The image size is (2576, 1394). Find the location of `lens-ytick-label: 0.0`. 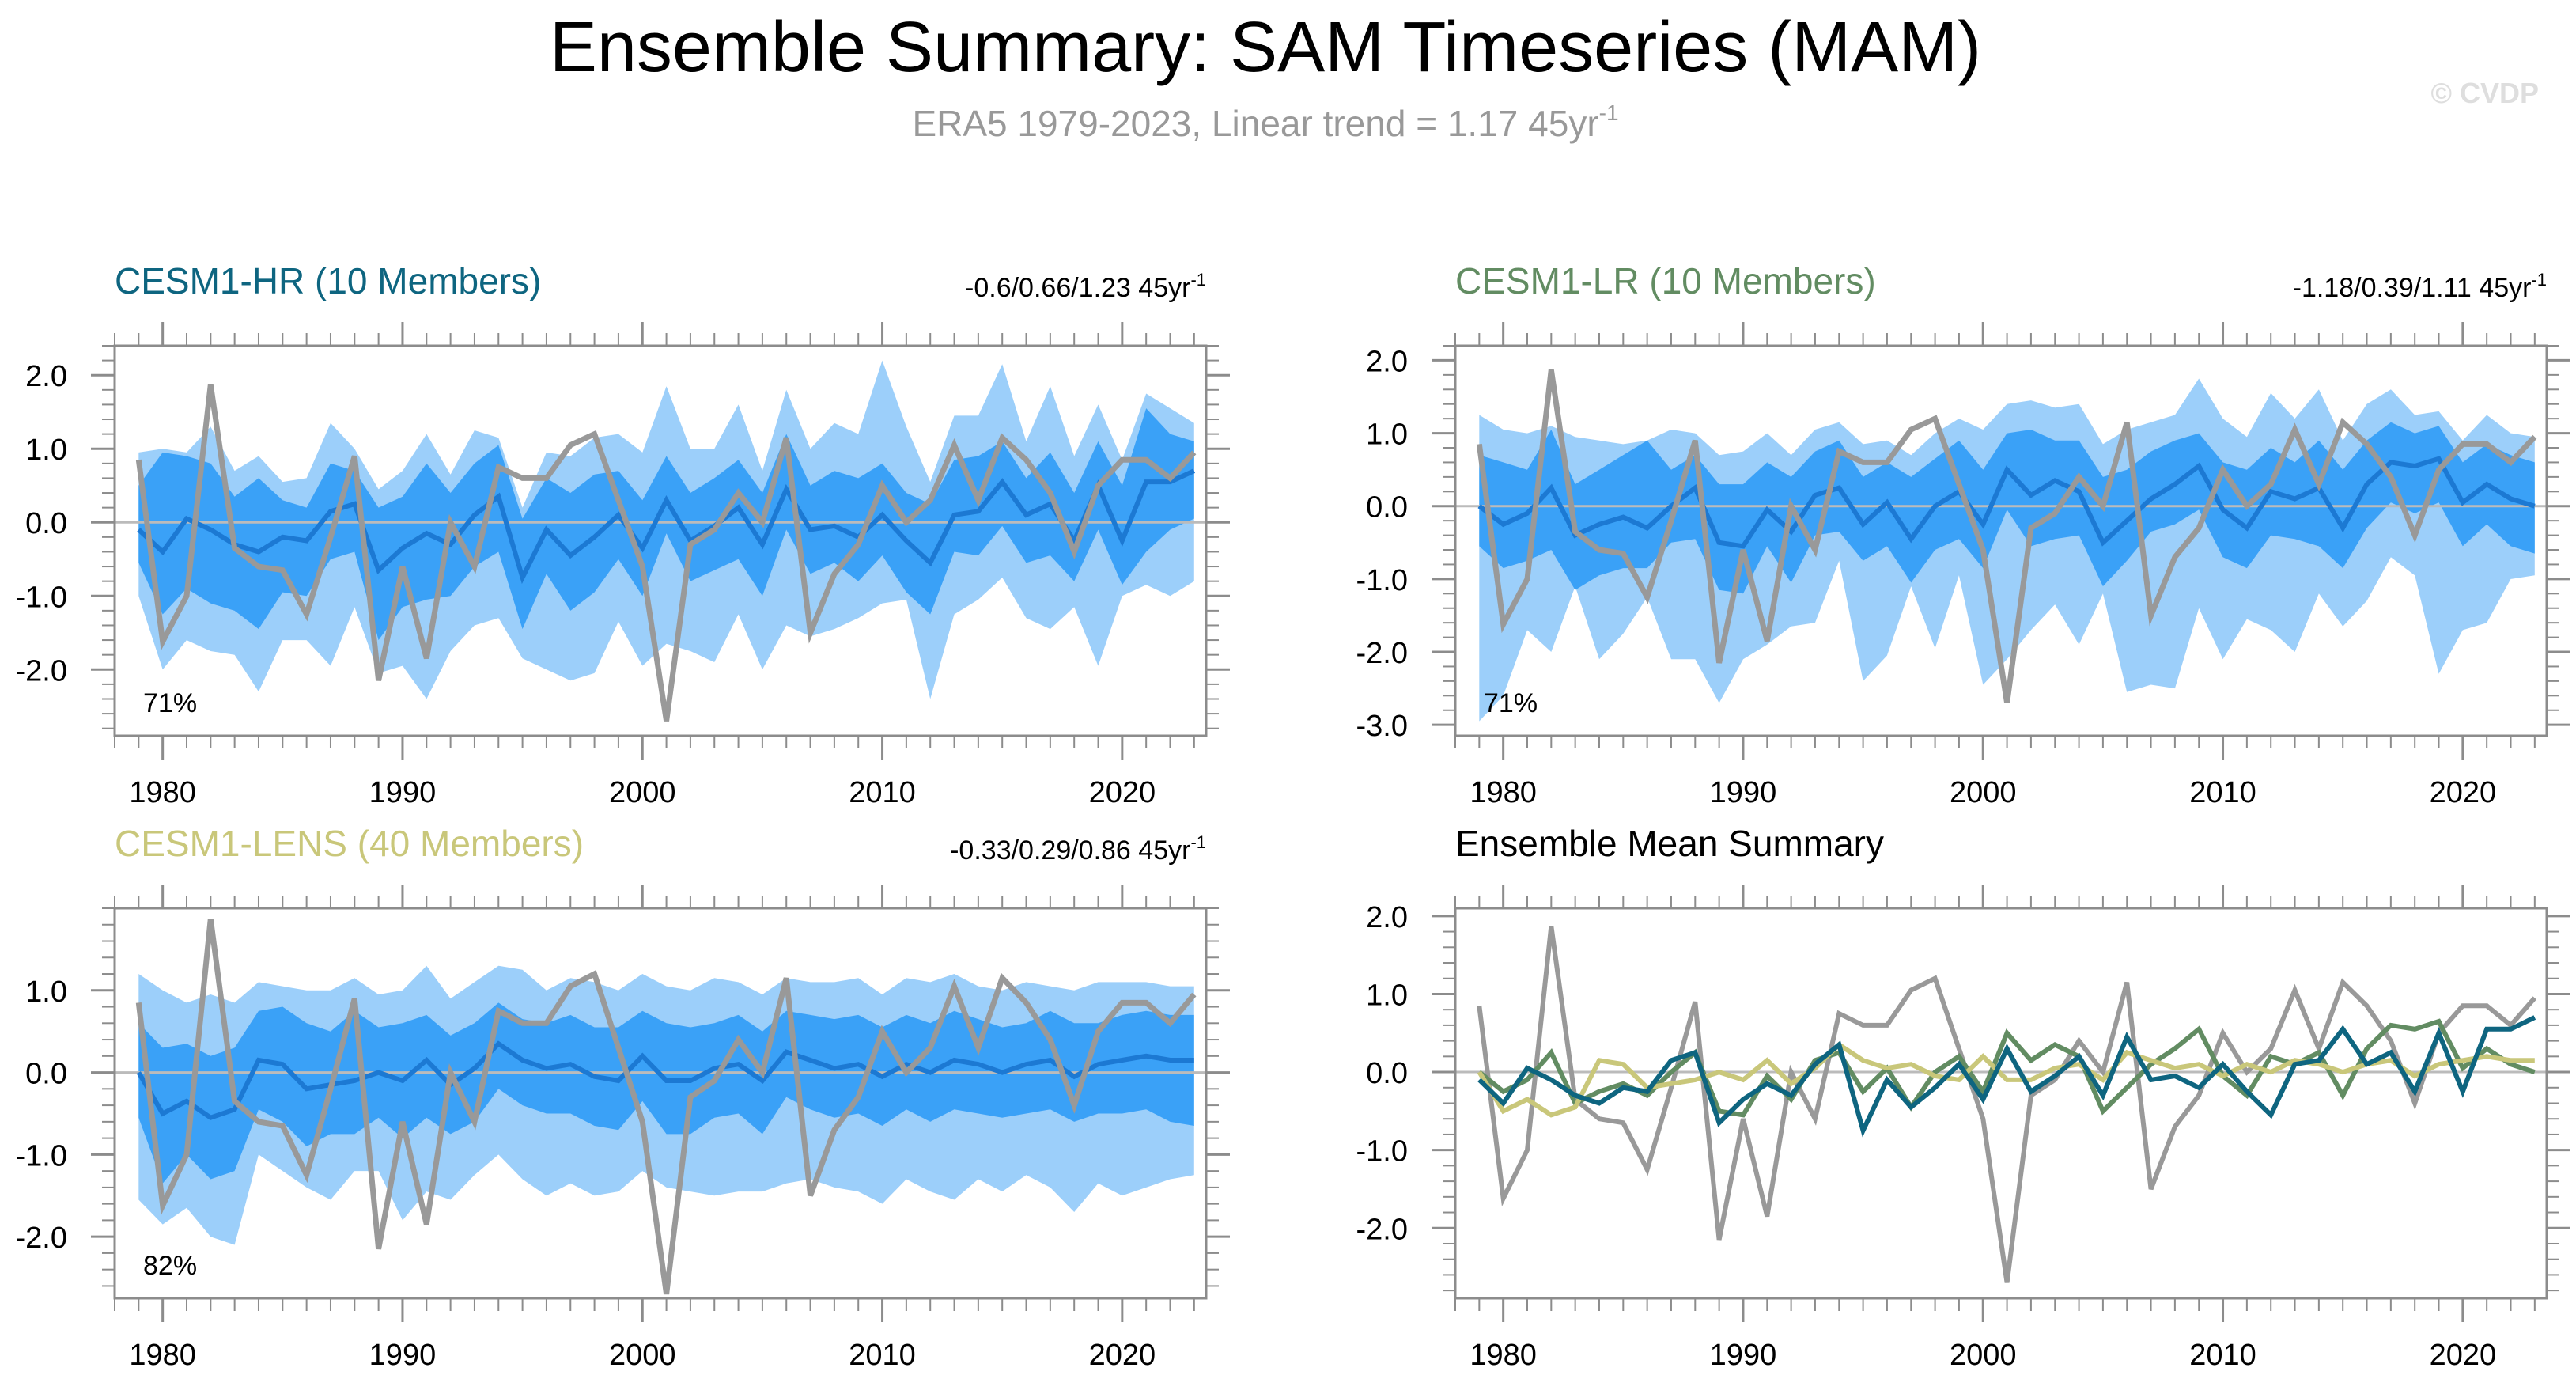

lens-ytick-label: 0.0 is located at coordinates (46, 1074).